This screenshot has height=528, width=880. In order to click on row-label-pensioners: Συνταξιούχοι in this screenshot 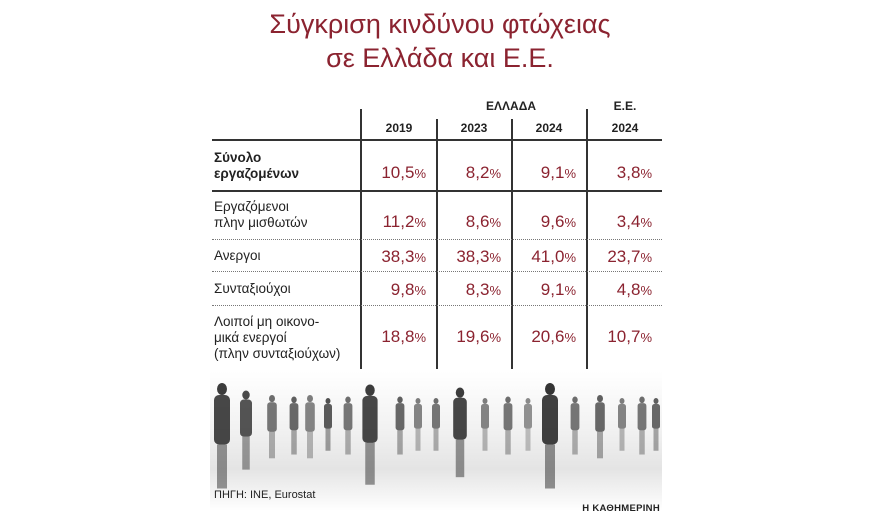, I will do `click(252, 289)`.